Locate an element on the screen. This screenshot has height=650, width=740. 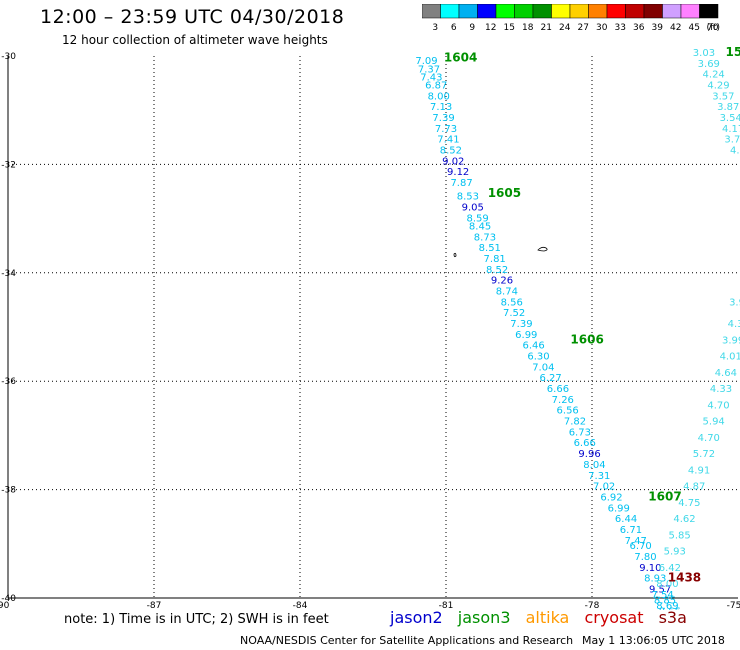
data-point-label: 4.29 is located at coordinates (718, 86).